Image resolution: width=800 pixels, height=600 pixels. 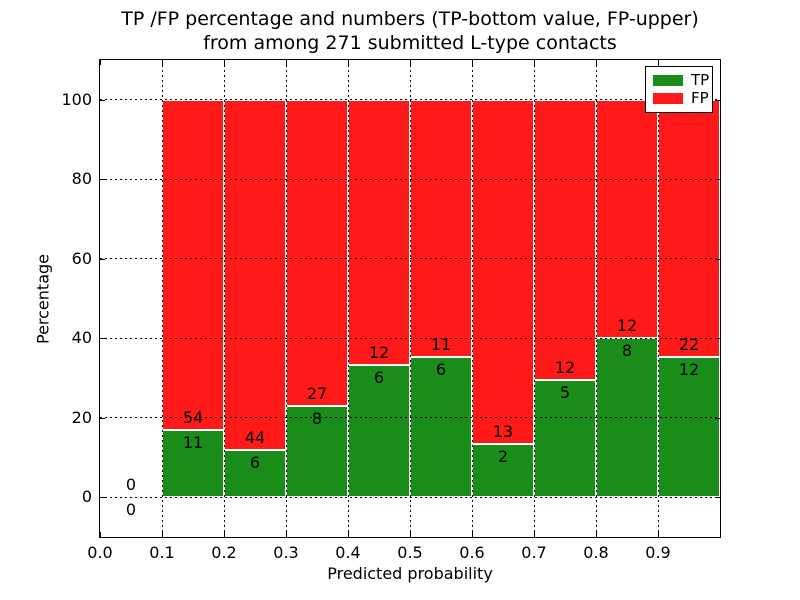 I want to click on legend-item: FP, so click(x=682, y=98).